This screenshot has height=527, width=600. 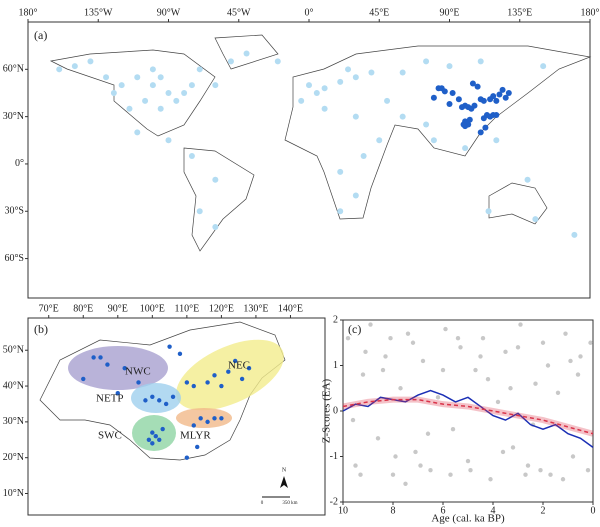 I want to click on x-tick-label: 2, so click(x=543, y=510).